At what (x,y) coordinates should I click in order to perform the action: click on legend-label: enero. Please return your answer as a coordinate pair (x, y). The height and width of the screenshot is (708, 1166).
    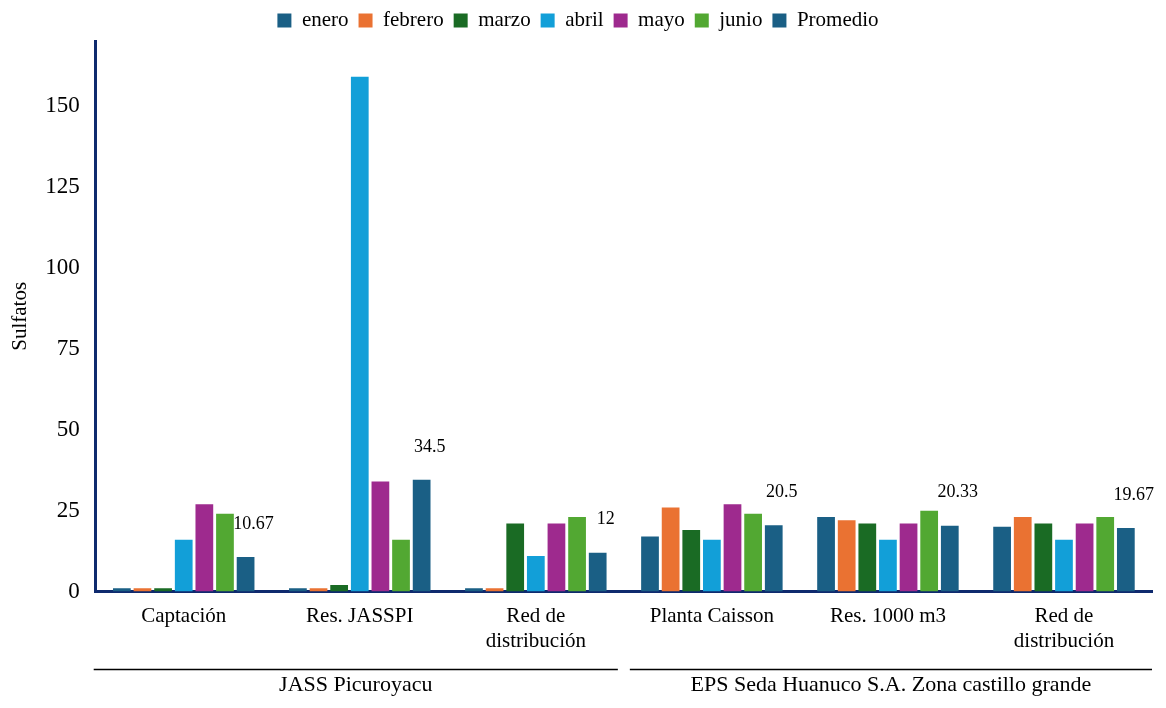
    Looking at the image, I should click on (325, 19).